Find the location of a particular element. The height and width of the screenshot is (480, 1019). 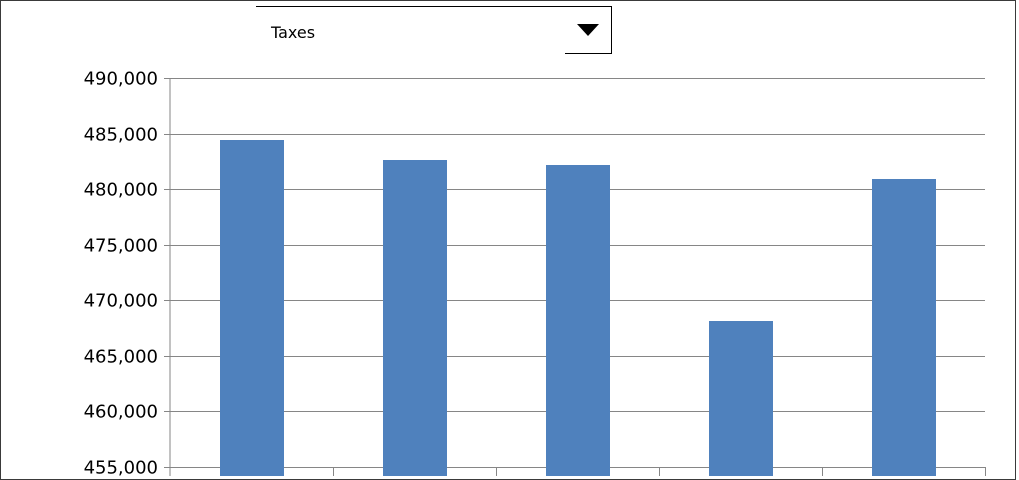

y-tick-label: 465,000 is located at coordinates (121, 357).